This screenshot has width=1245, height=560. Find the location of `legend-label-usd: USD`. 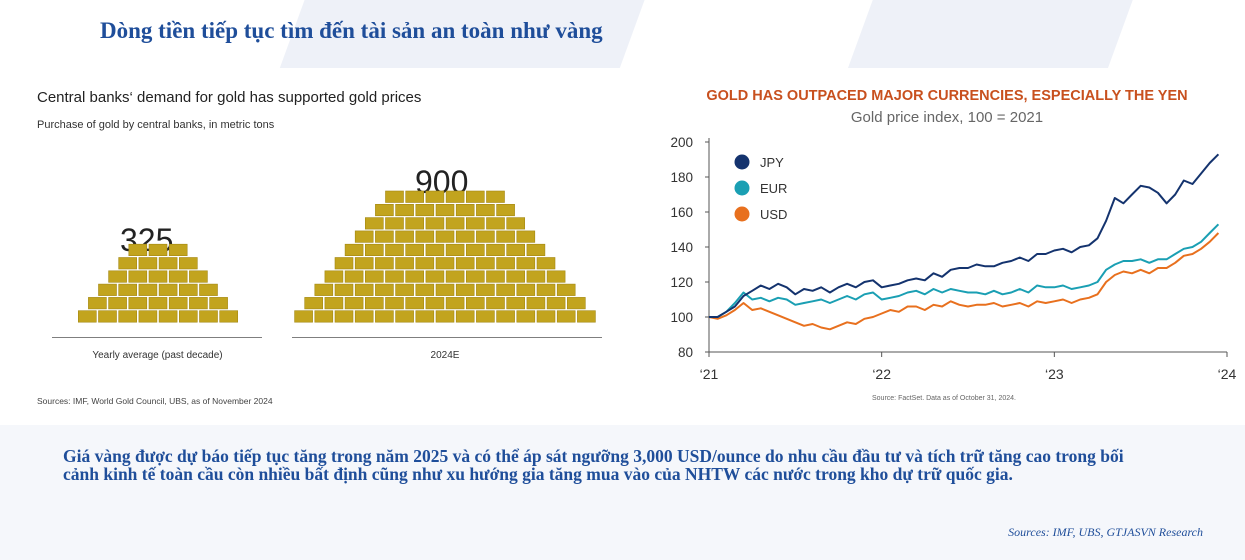

legend-label-usd: USD is located at coordinates (773, 214).